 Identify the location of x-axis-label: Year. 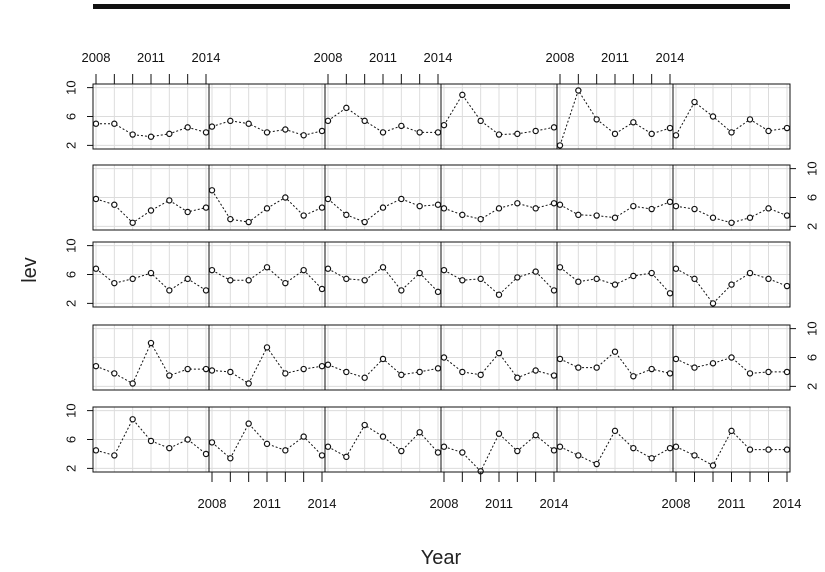
(441, 558).